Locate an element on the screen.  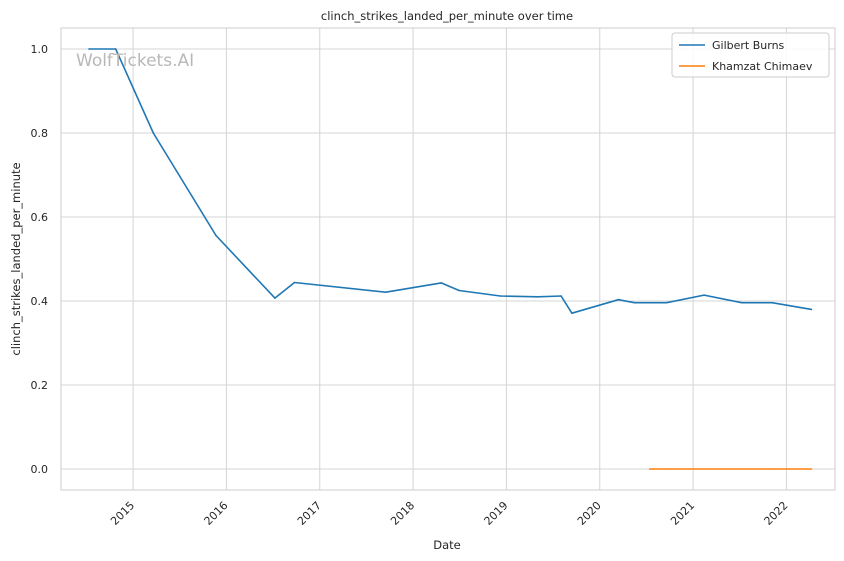
legend-box is located at coordinates (750, 55).